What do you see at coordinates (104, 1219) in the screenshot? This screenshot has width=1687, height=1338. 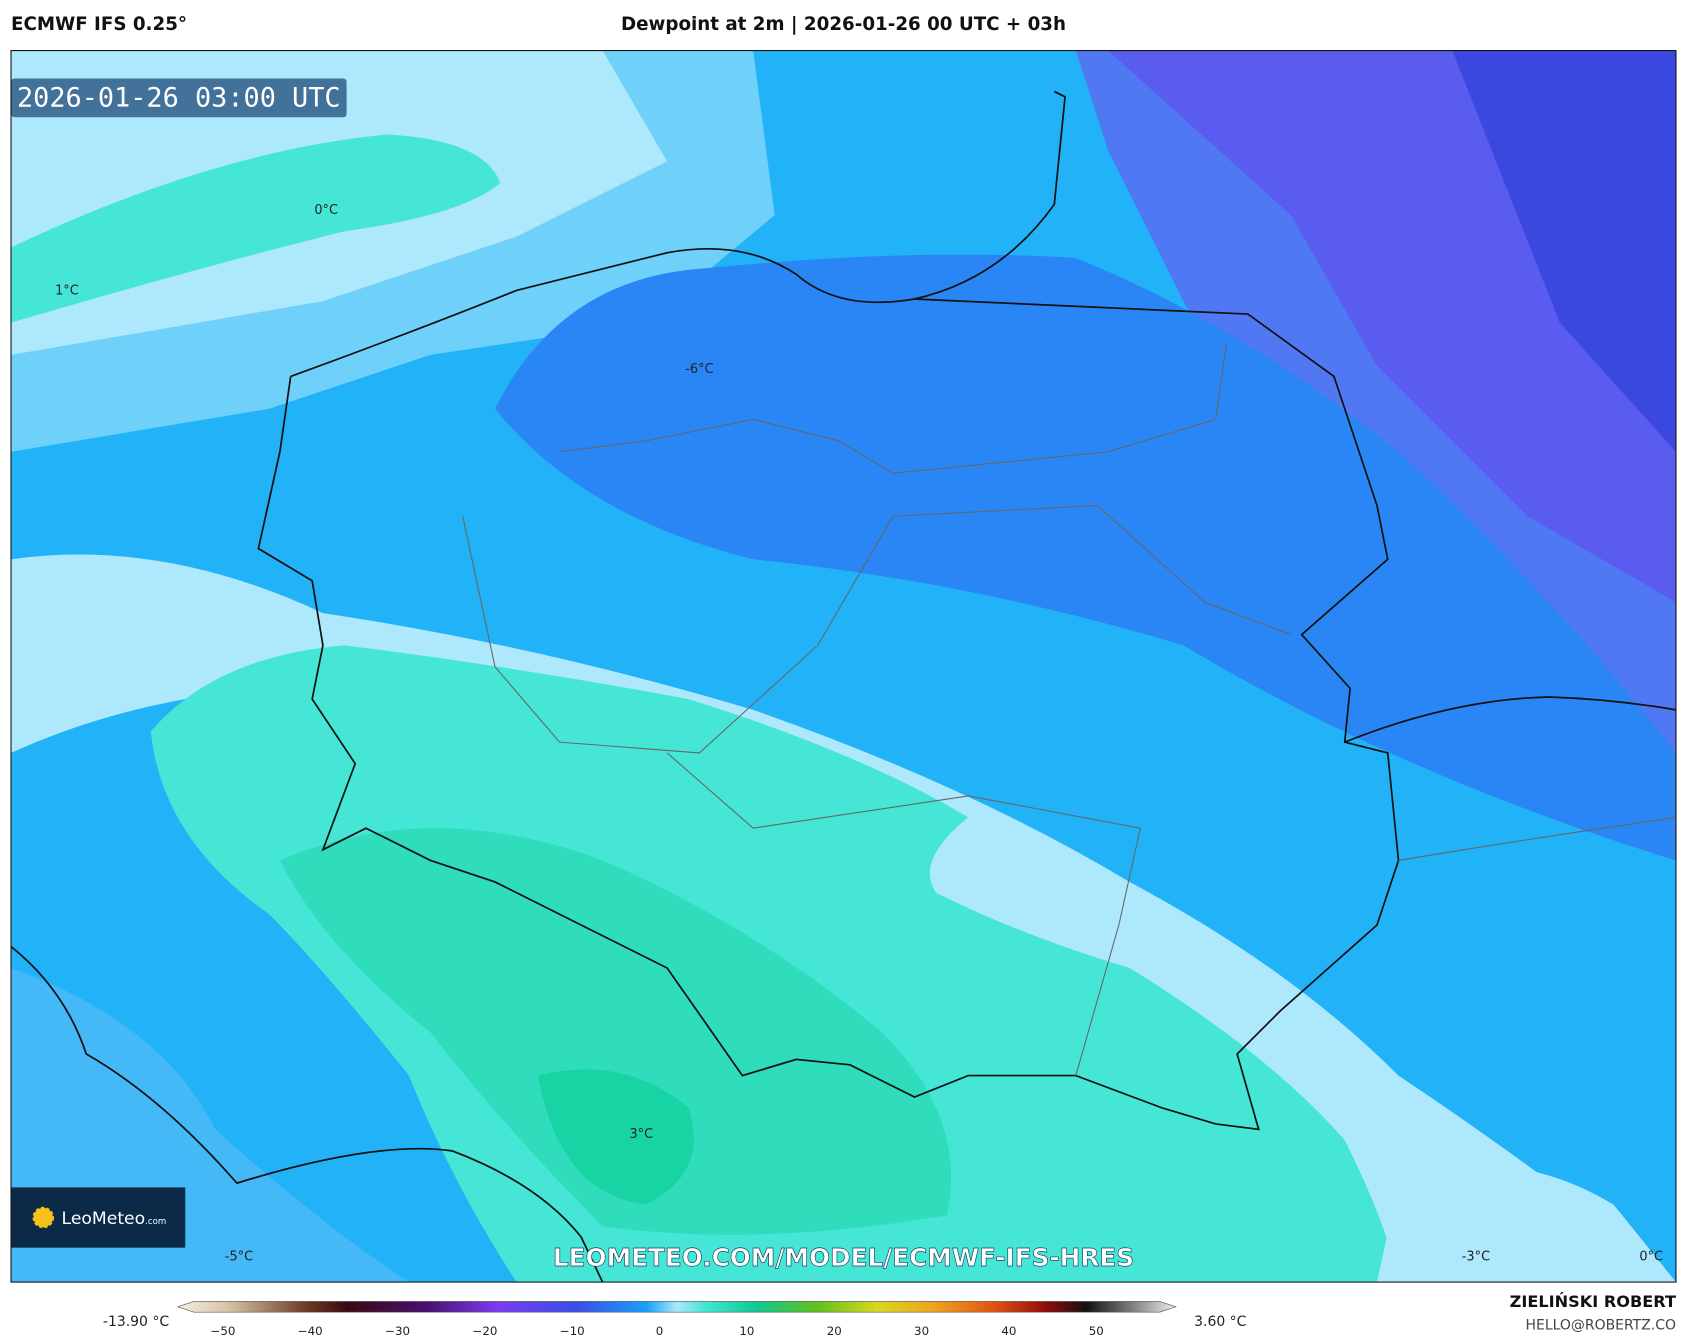 I see `logo-name: LeoMeteo` at bounding box center [104, 1219].